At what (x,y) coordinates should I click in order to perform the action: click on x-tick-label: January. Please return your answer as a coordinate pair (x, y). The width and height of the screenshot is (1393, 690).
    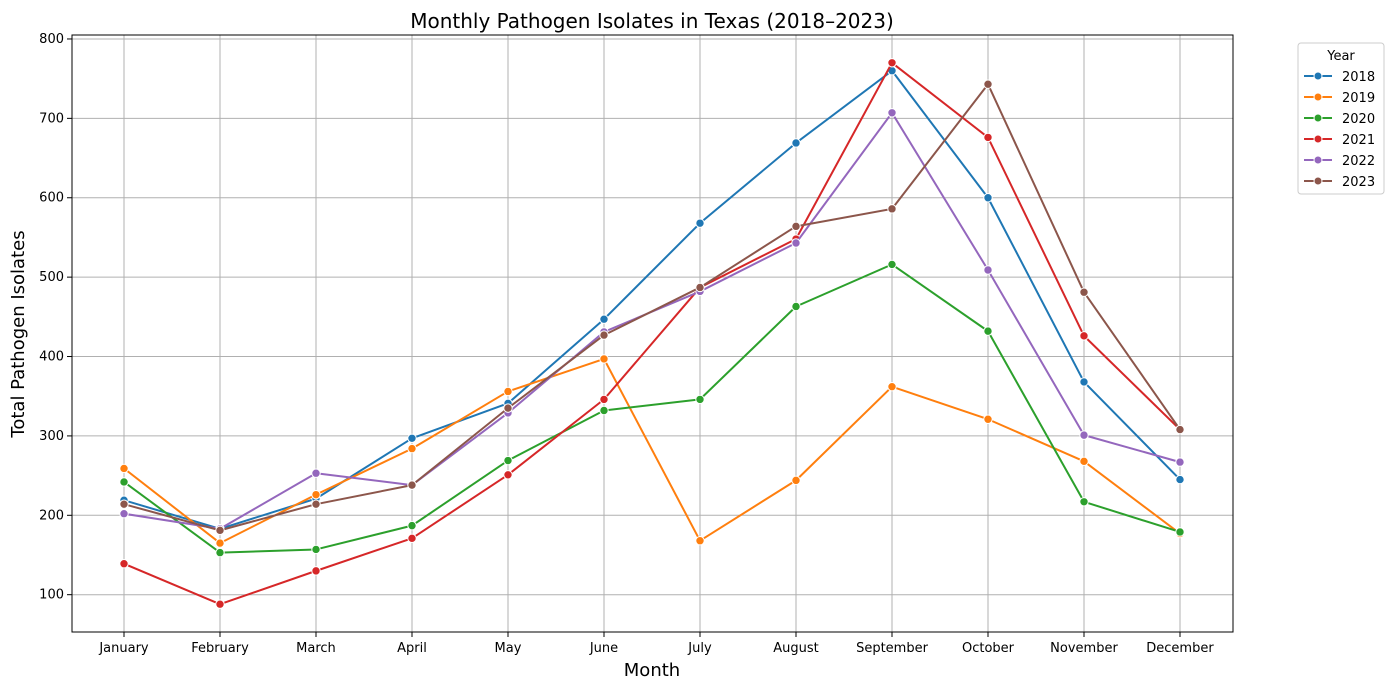
    Looking at the image, I should click on (123, 648).